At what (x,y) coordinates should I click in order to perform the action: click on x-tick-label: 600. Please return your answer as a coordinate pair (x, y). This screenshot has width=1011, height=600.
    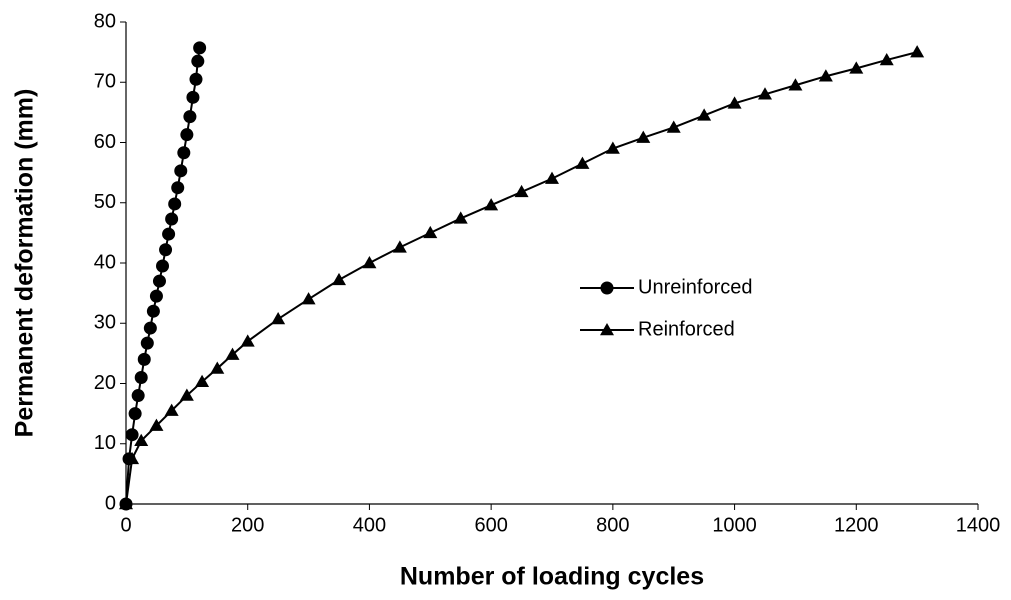
    Looking at the image, I should click on (490, 525).